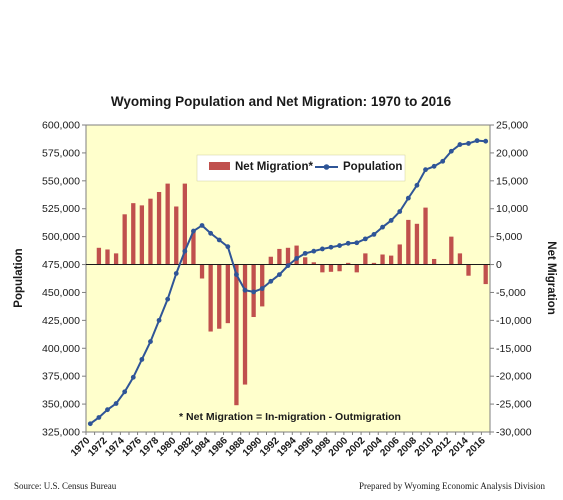 This screenshot has height=500, width=563. What do you see at coordinates (236, 335) in the screenshot?
I see `bar-1987` at bounding box center [236, 335].